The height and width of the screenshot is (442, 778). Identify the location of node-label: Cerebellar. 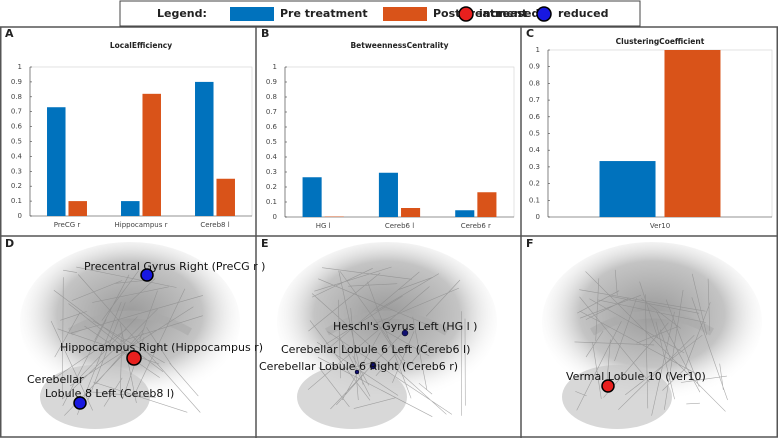
(55, 379).